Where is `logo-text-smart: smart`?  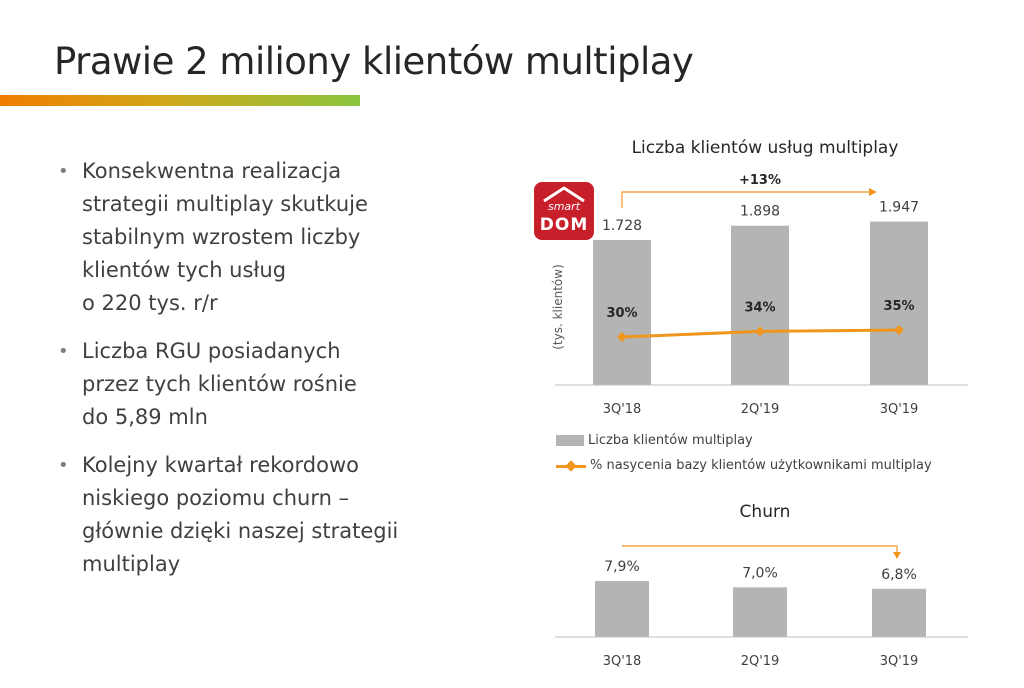
logo-text-smart: smart is located at coordinates (564, 206).